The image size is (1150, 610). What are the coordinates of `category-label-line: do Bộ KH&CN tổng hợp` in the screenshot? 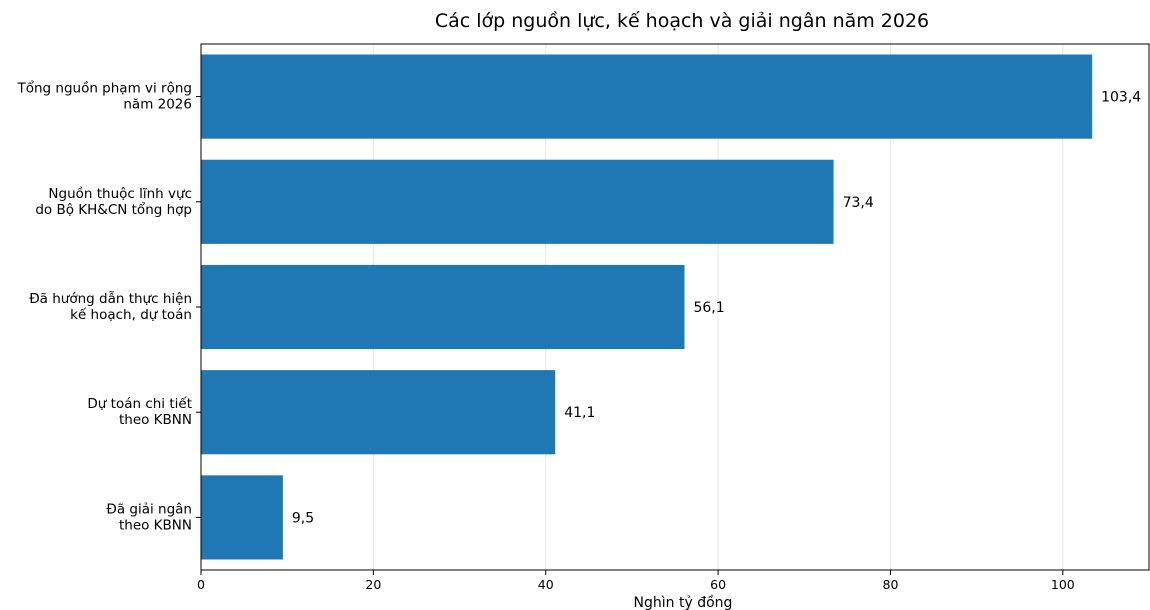 It's located at (113, 209).